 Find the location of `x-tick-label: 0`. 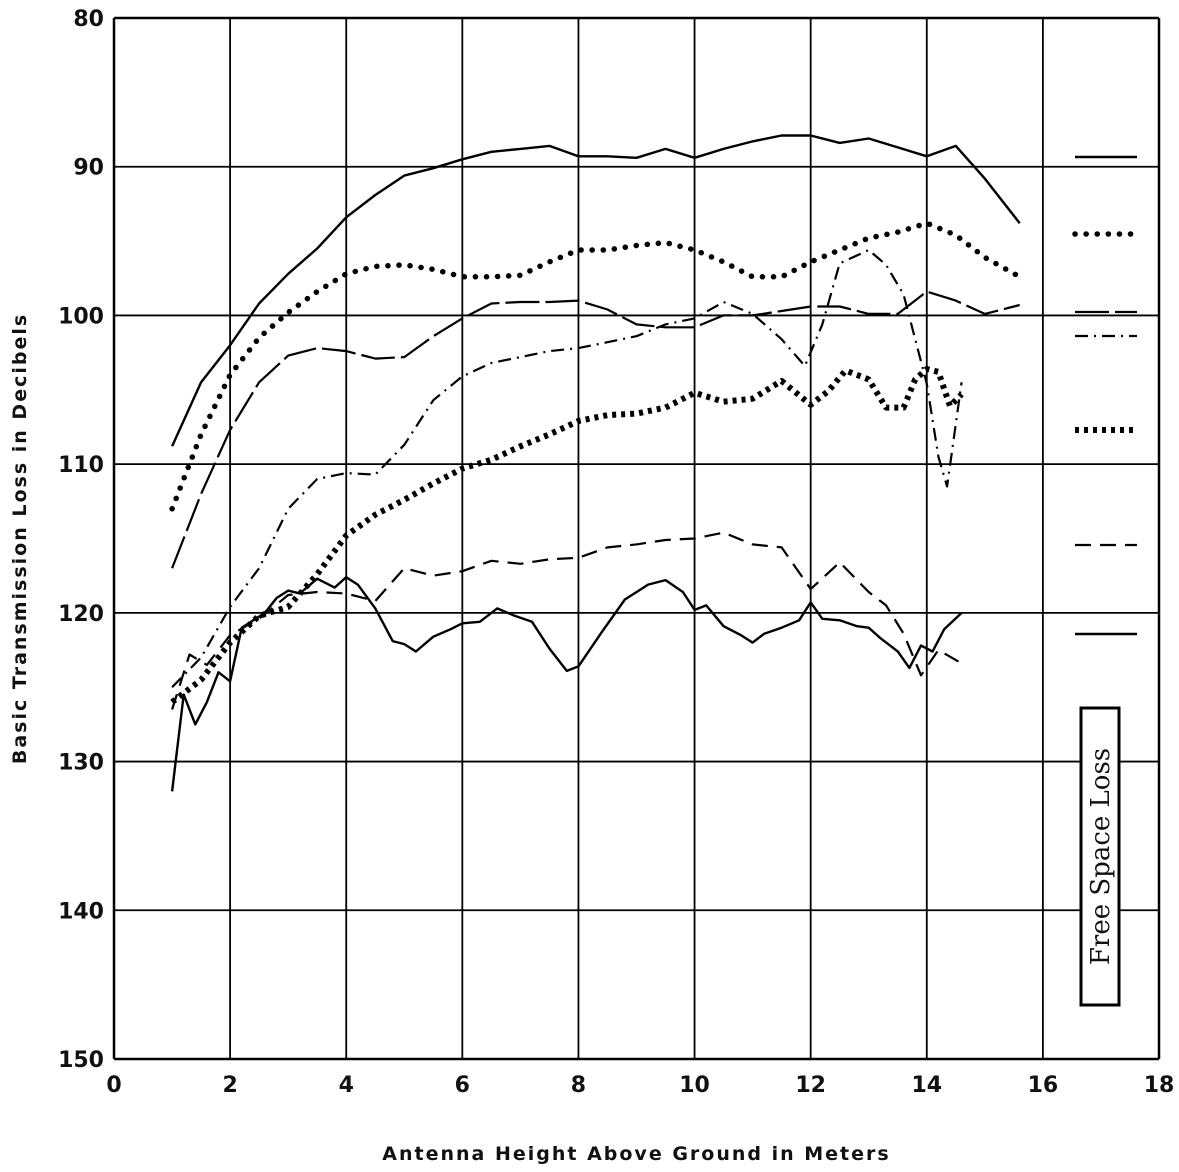

x-tick-label: 0 is located at coordinates (113, 1085).